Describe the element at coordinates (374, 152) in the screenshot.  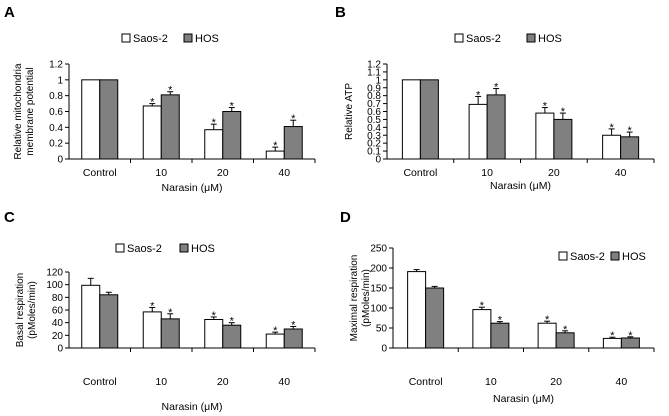
I see `y-tick-label: 0.1` at that location.